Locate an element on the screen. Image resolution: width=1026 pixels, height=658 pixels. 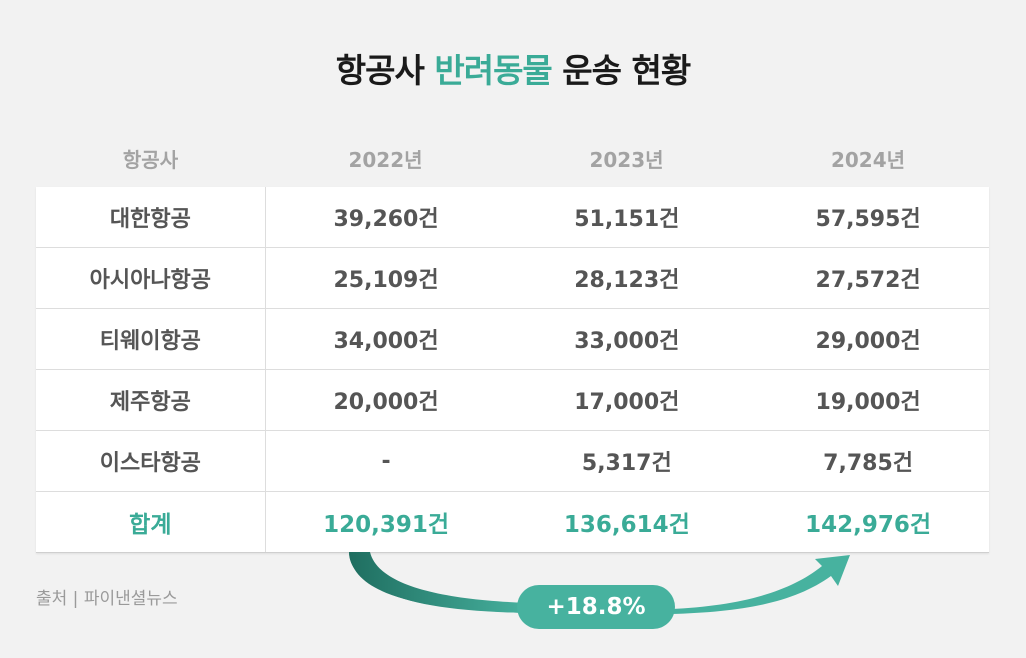
value-2023: 17,000건 is located at coordinates (627, 400).